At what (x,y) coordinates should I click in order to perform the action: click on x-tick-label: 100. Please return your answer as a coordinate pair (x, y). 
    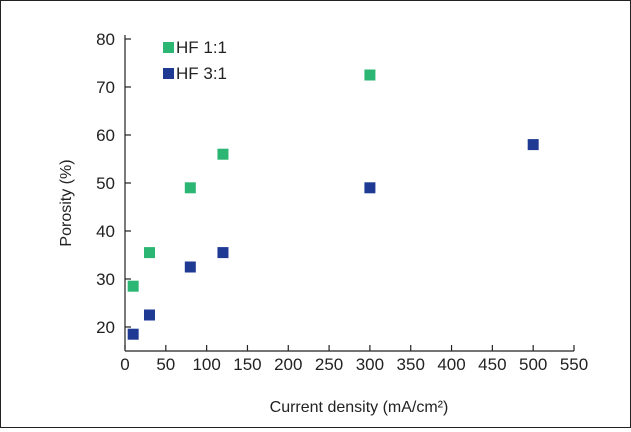
    Looking at the image, I should click on (206, 364).